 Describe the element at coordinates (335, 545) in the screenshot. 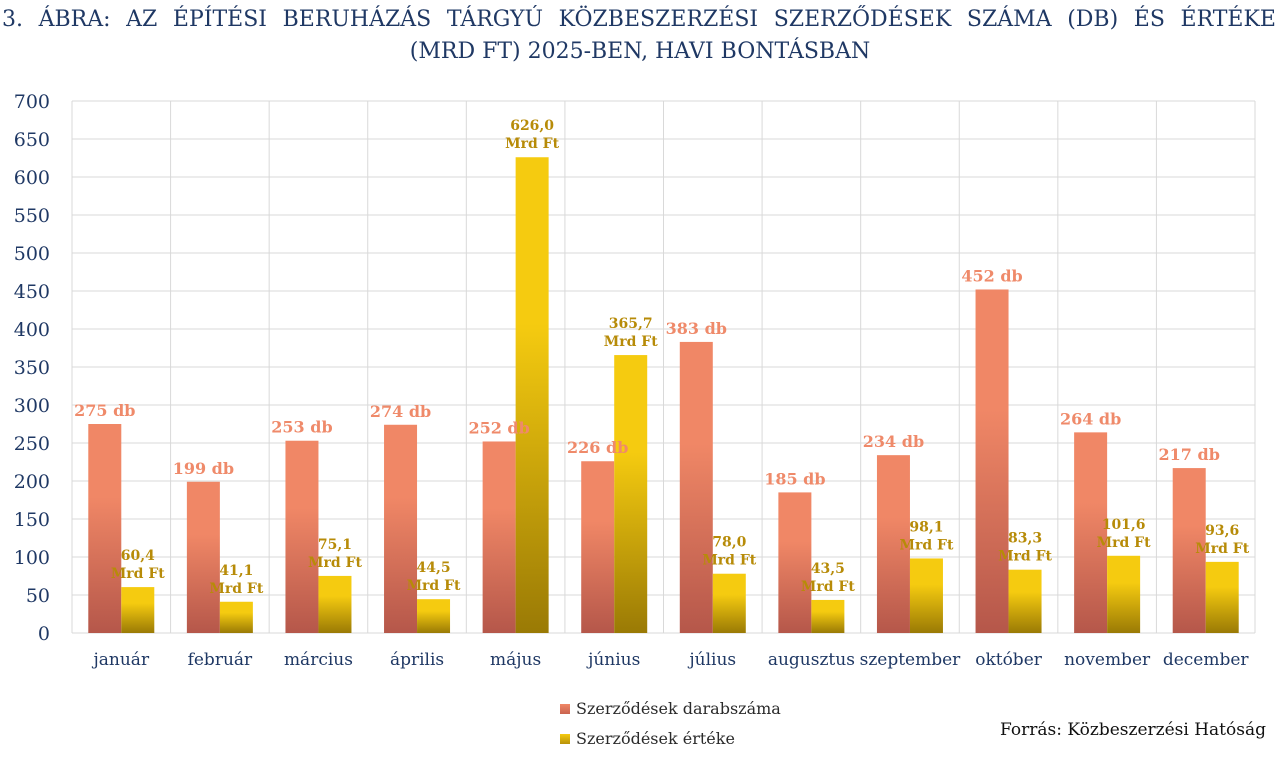

I see `data-label-value: 75,1` at that location.